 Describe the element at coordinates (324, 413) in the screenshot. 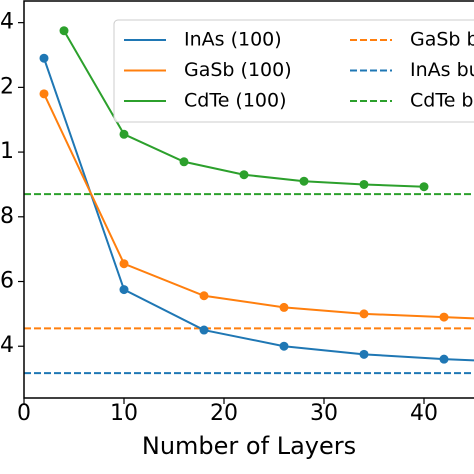

I see `x-tick-label: 30` at that location.